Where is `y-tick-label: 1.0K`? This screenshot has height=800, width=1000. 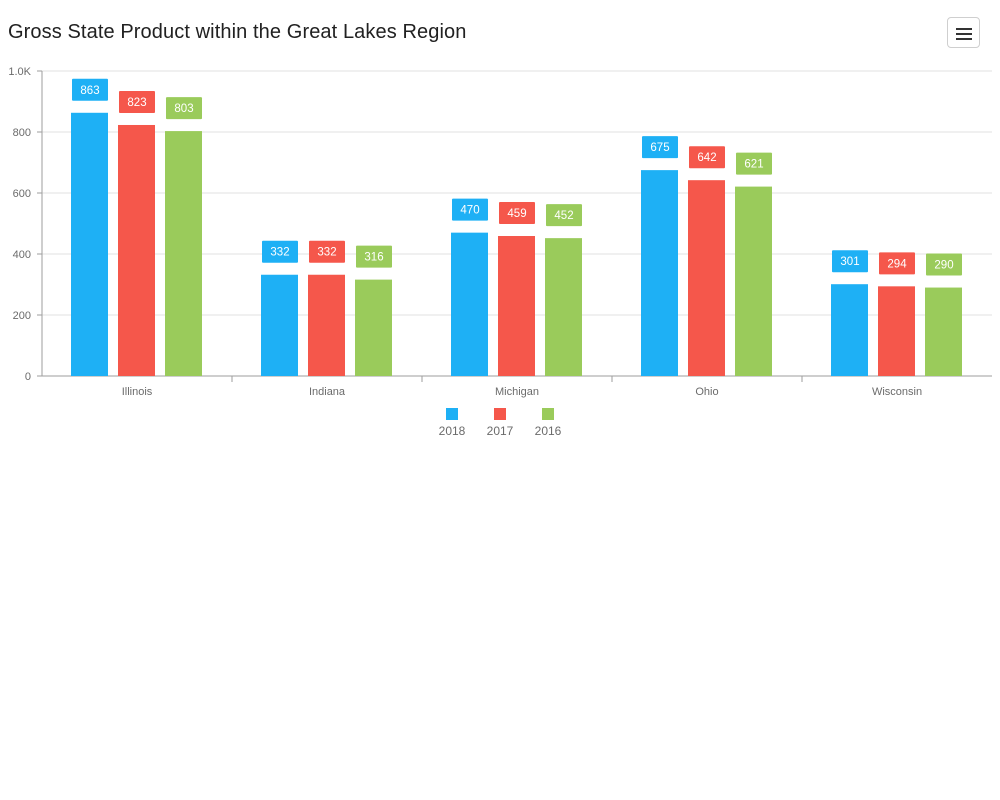
y-tick-label: 1.0K is located at coordinates (19, 72).